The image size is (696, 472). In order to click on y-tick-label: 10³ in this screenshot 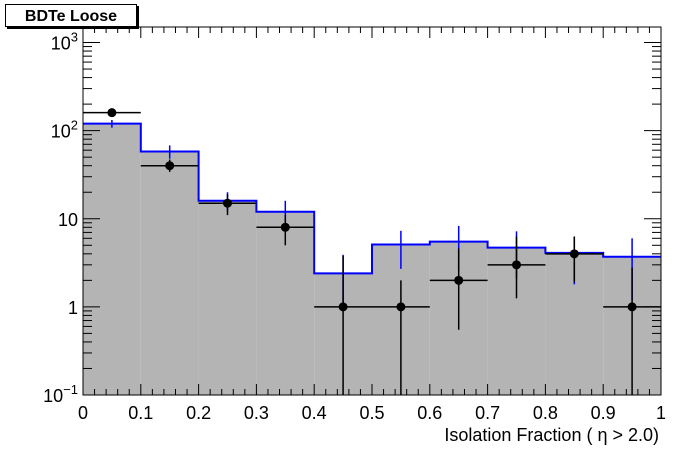, I will do `click(64, 42)`.